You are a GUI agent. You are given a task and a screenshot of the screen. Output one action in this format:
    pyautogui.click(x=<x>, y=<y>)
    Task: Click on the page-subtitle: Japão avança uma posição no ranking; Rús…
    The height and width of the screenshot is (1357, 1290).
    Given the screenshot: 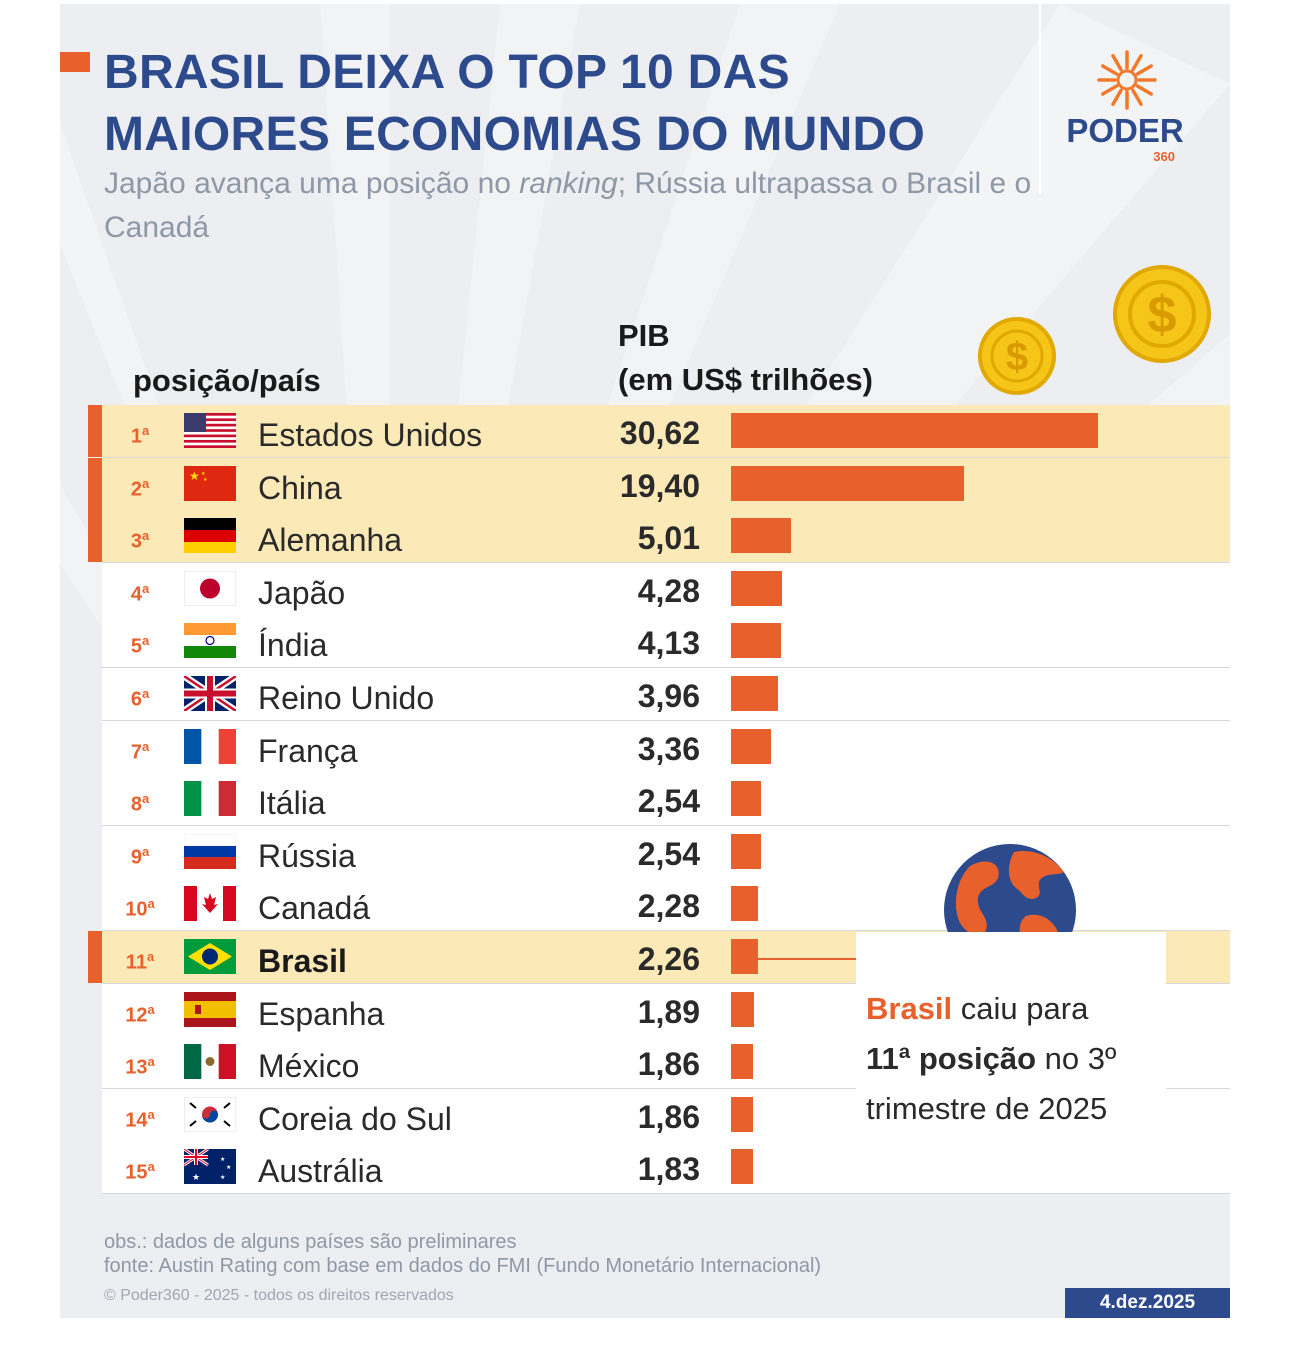 What is the action you would take?
    pyautogui.click(x=568, y=205)
    